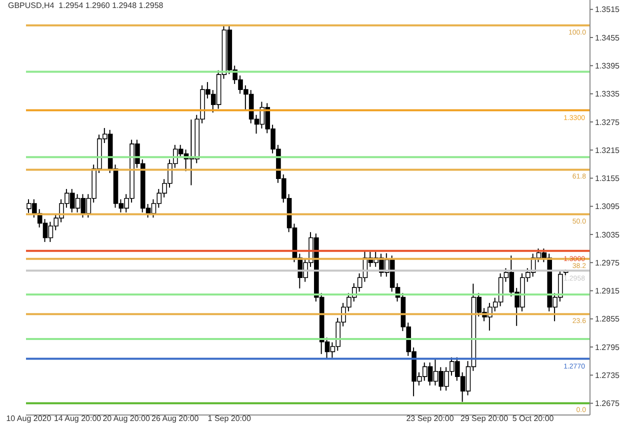 This screenshot has width=620, height=431. I want to click on x-tick-label: 29 Sep 20:00, so click(484, 418).